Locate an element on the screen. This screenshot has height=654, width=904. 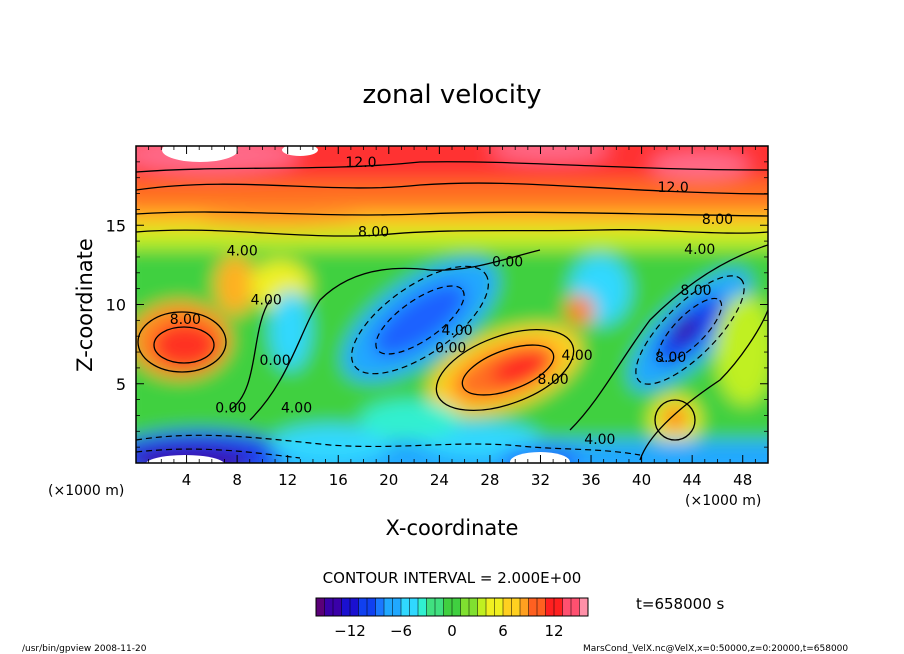
time-label: t=658000 s is located at coordinates (680, 604).